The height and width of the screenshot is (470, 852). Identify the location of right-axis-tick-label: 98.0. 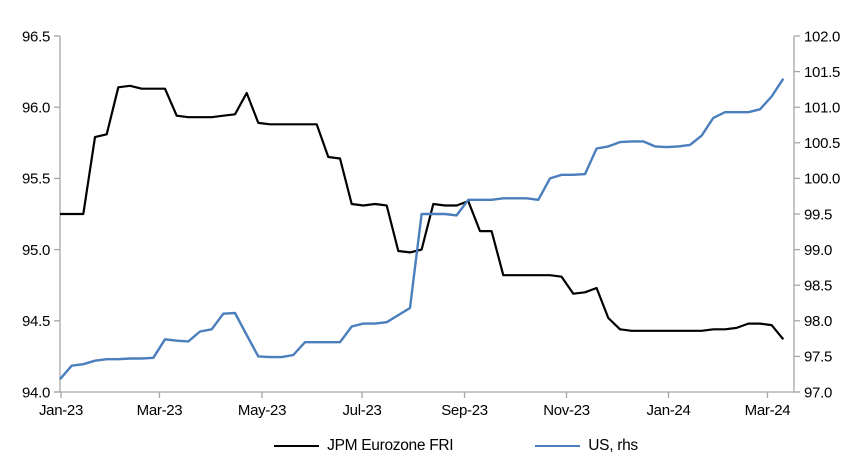
(818, 321).